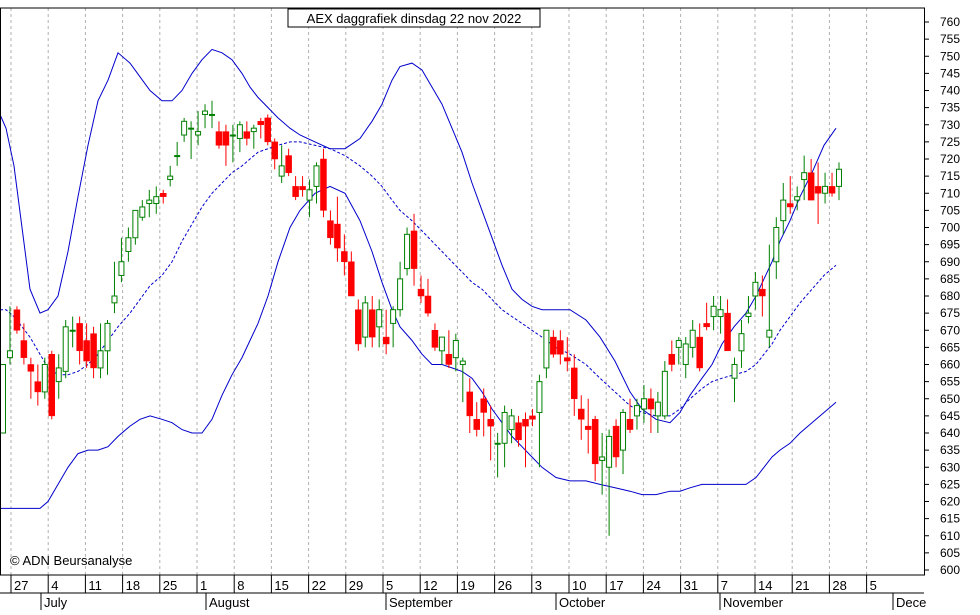 This screenshot has height=615, width=980. I want to click on y-tick-label: 620, so click(950, 502).